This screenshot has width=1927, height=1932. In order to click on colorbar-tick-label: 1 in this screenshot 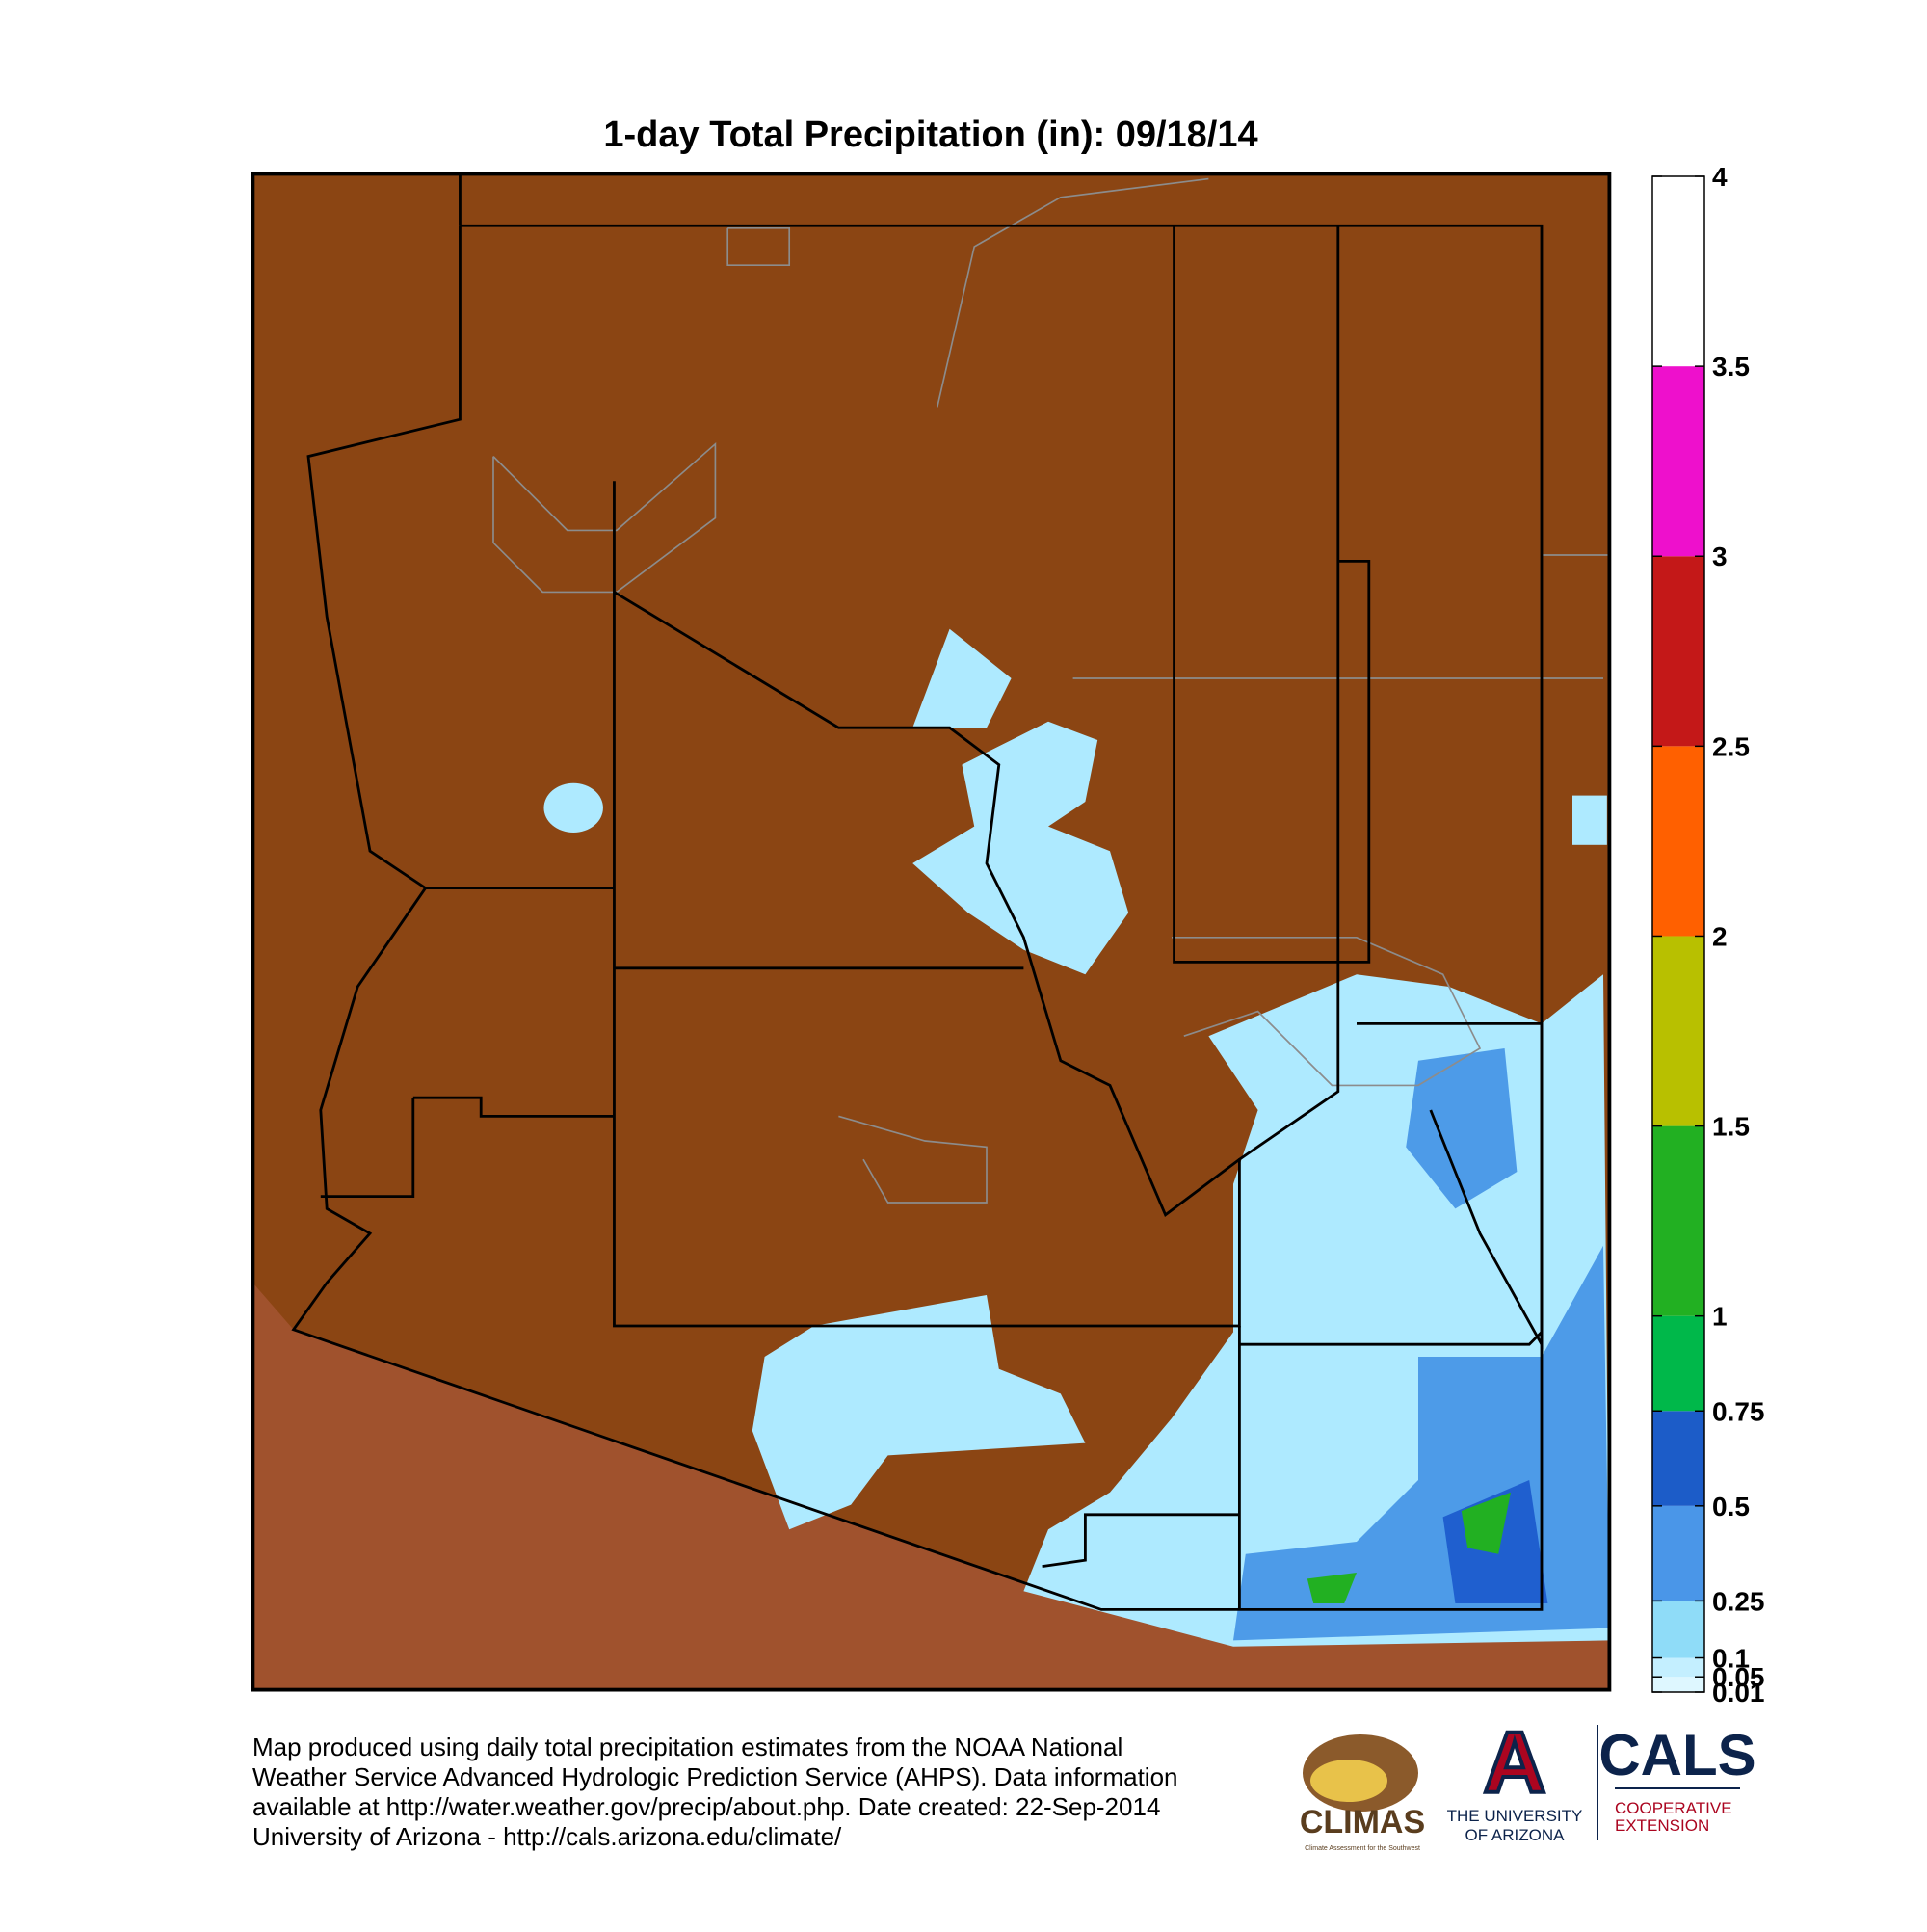, I will do `click(1720, 1317)`.